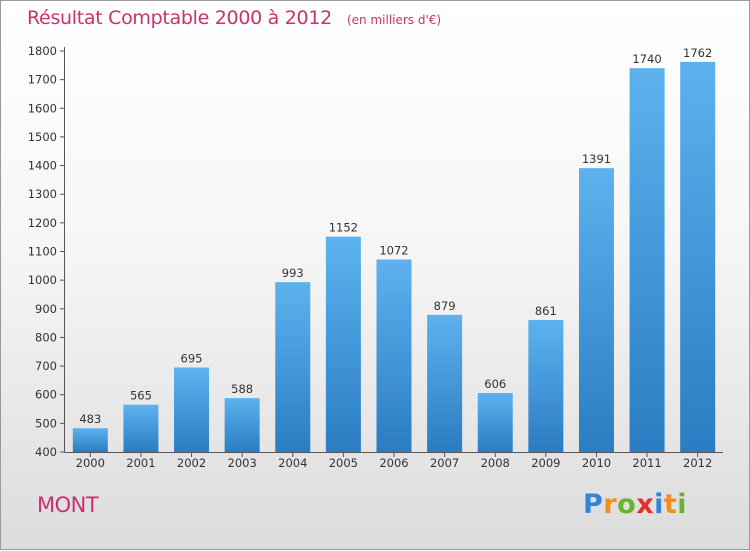  I want to click on proxiti-logo: Proxiti, so click(635, 504).